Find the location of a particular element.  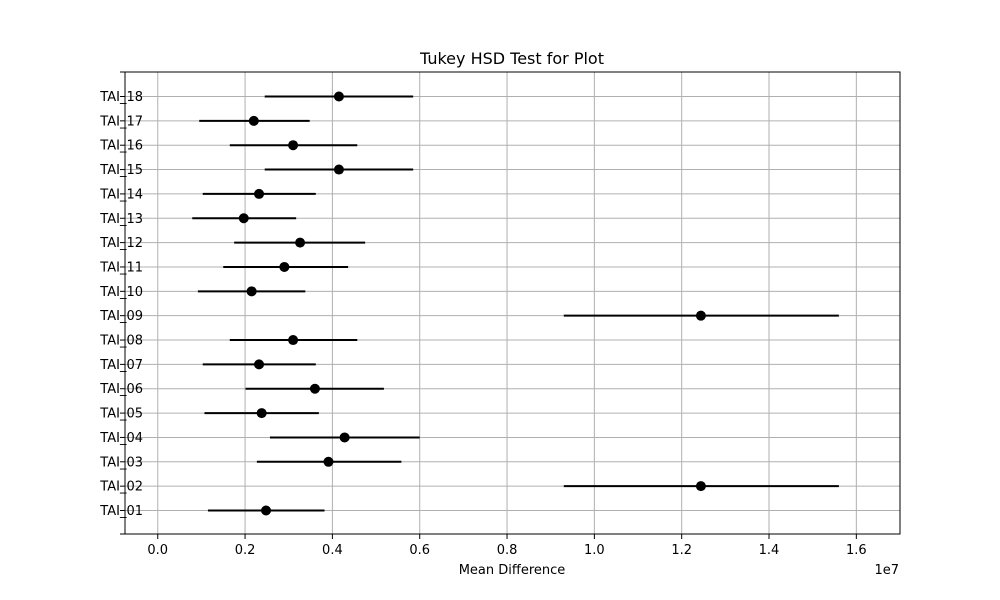

y-tick-label: TAI_02 is located at coordinates (121, 487).